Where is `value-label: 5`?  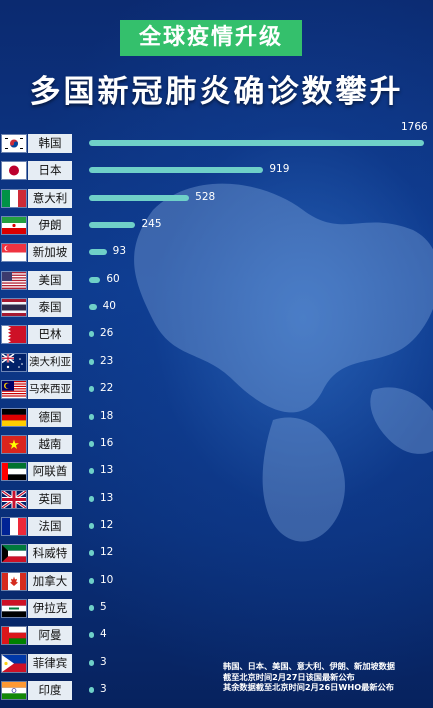
value-label: 5 is located at coordinates (103, 606).